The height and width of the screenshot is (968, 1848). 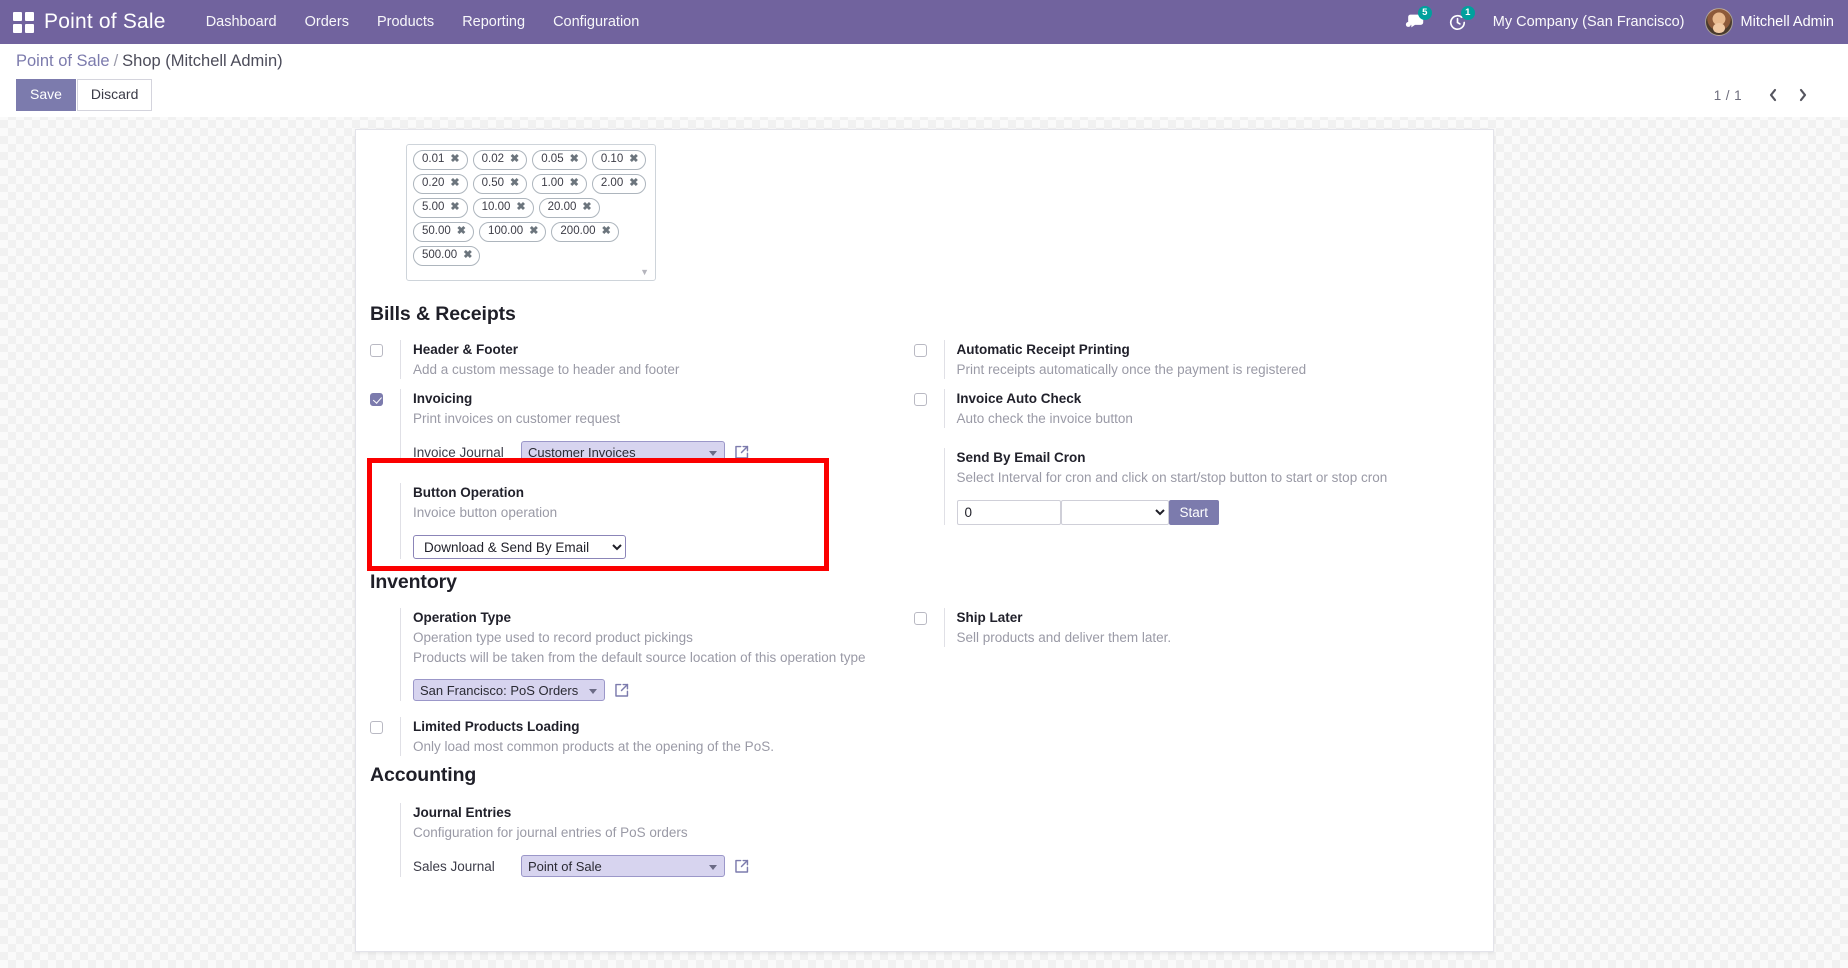 I want to click on list-item: 10.00 ✖, so click(x=503, y=208).